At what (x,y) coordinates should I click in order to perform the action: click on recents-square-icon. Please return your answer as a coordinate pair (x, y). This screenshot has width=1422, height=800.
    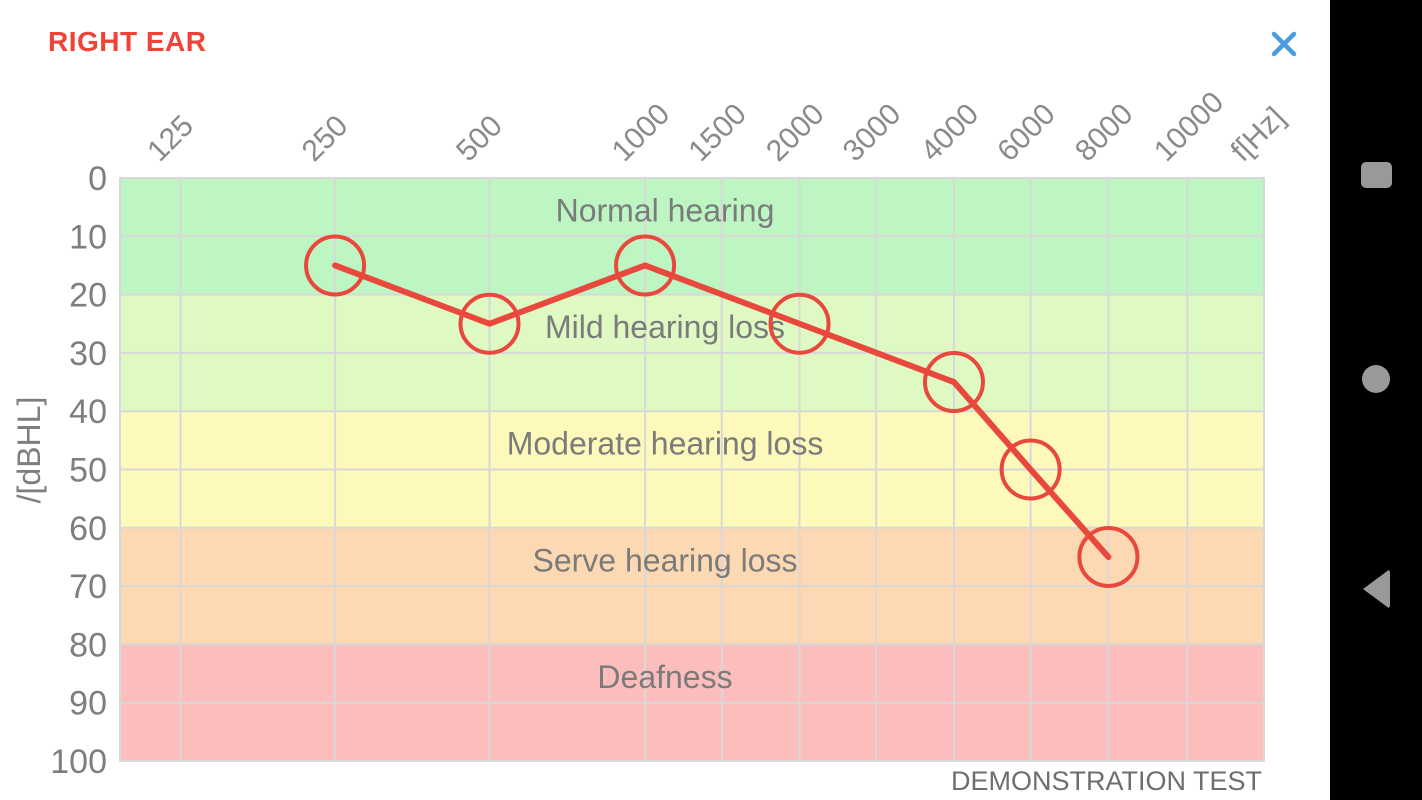
    Looking at the image, I should click on (1376, 175).